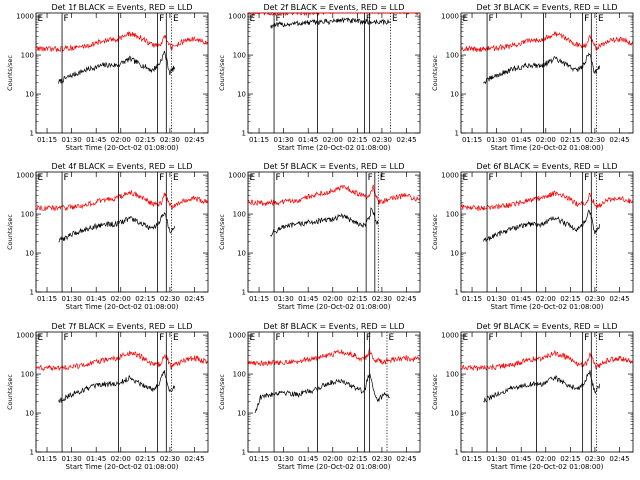 This screenshot has height=480, width=640. Describe the element at coordinates (546, 326) in the screenshot. I see `chart-title: Det 9f BLACK = Events, RED = LLD` at that location.